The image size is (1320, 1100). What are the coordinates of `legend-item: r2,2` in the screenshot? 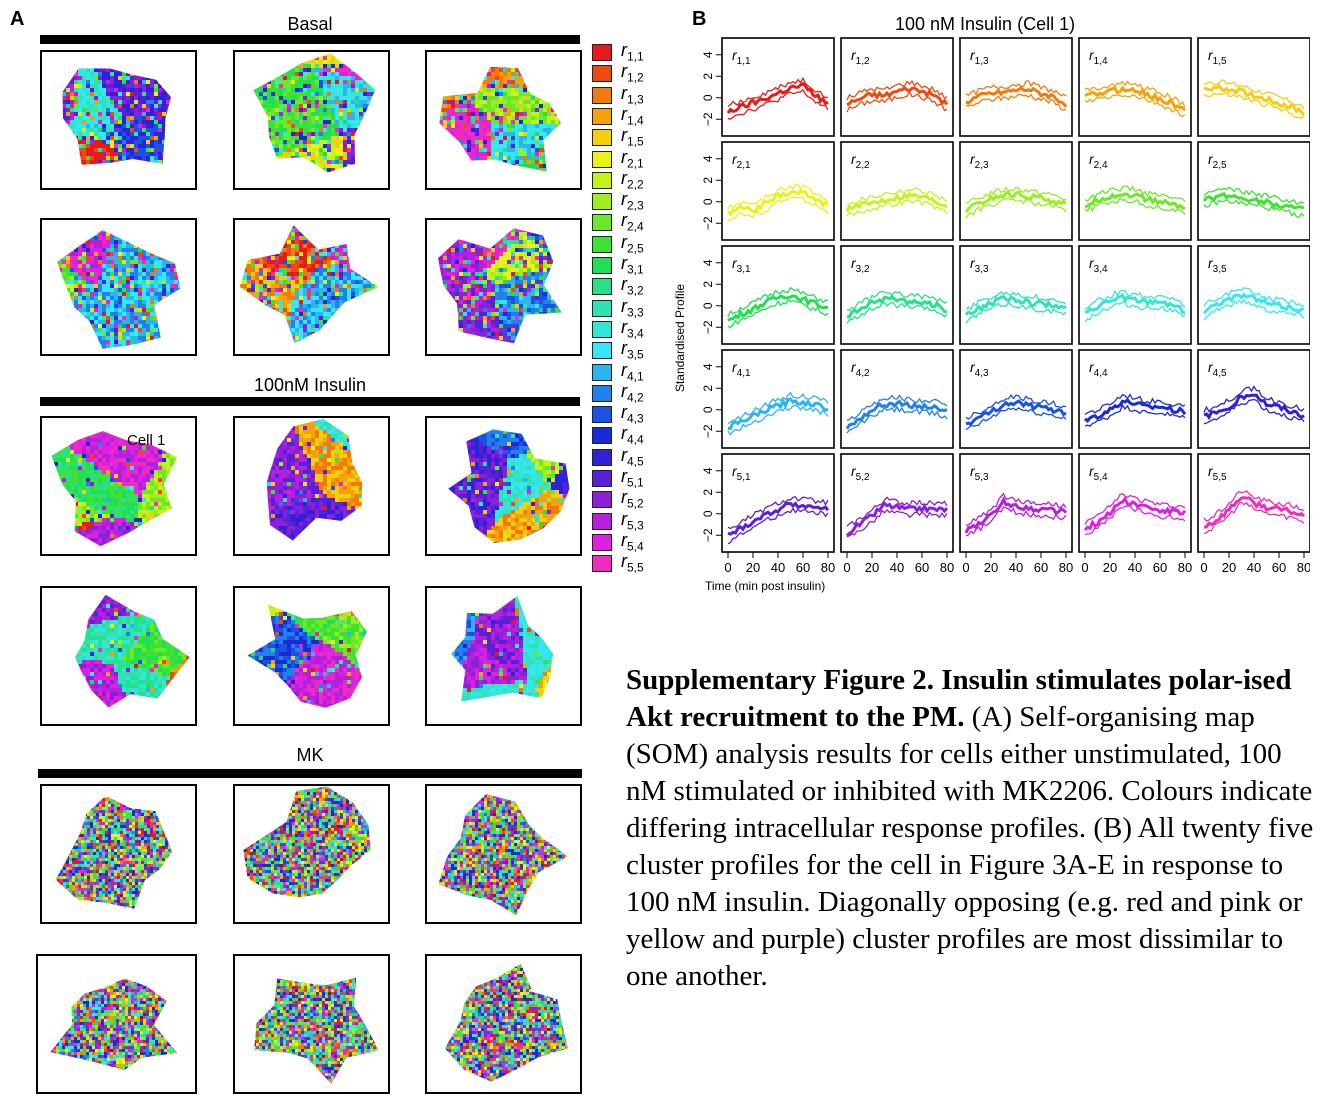 It's located at (627, 179).